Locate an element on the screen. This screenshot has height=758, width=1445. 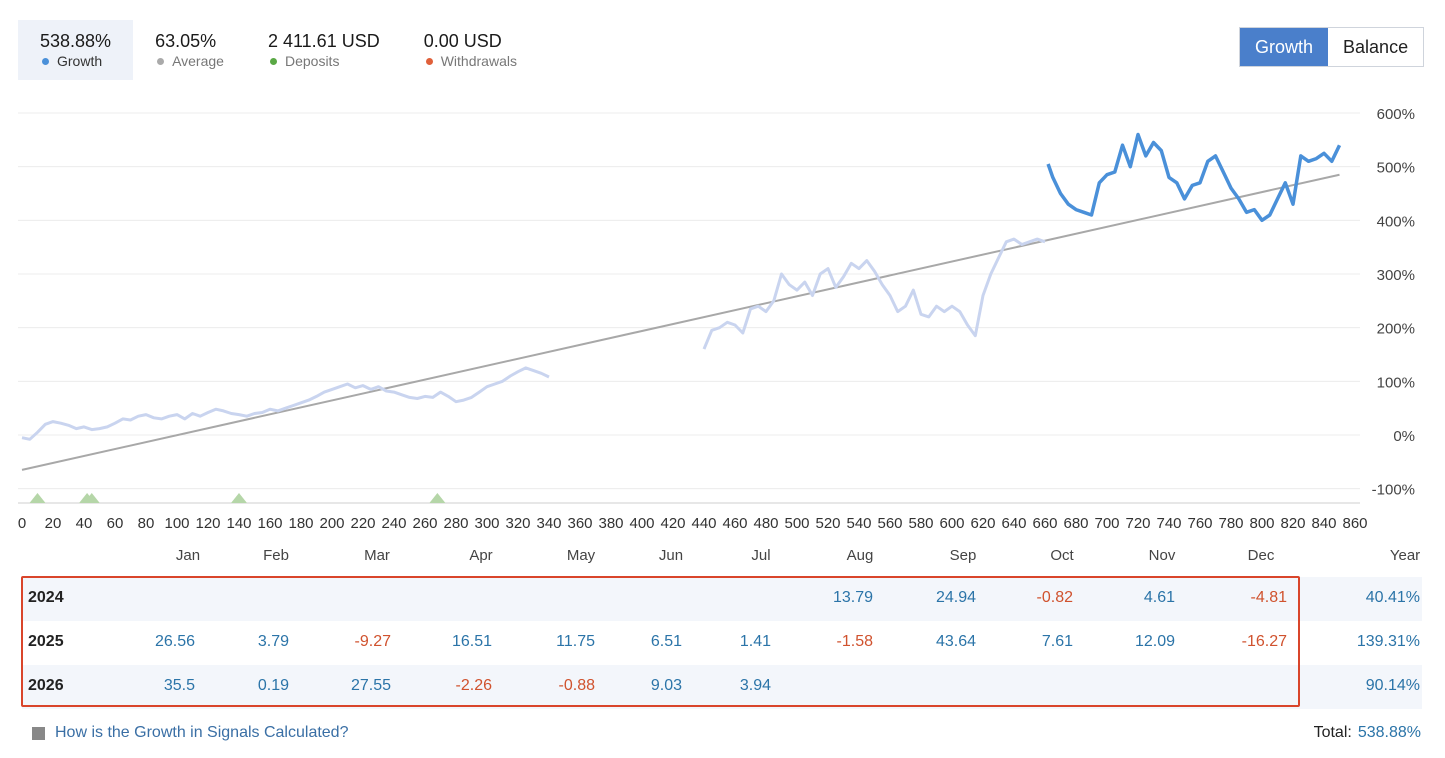
row-year: 2024 is located at coordinates (46, 597).